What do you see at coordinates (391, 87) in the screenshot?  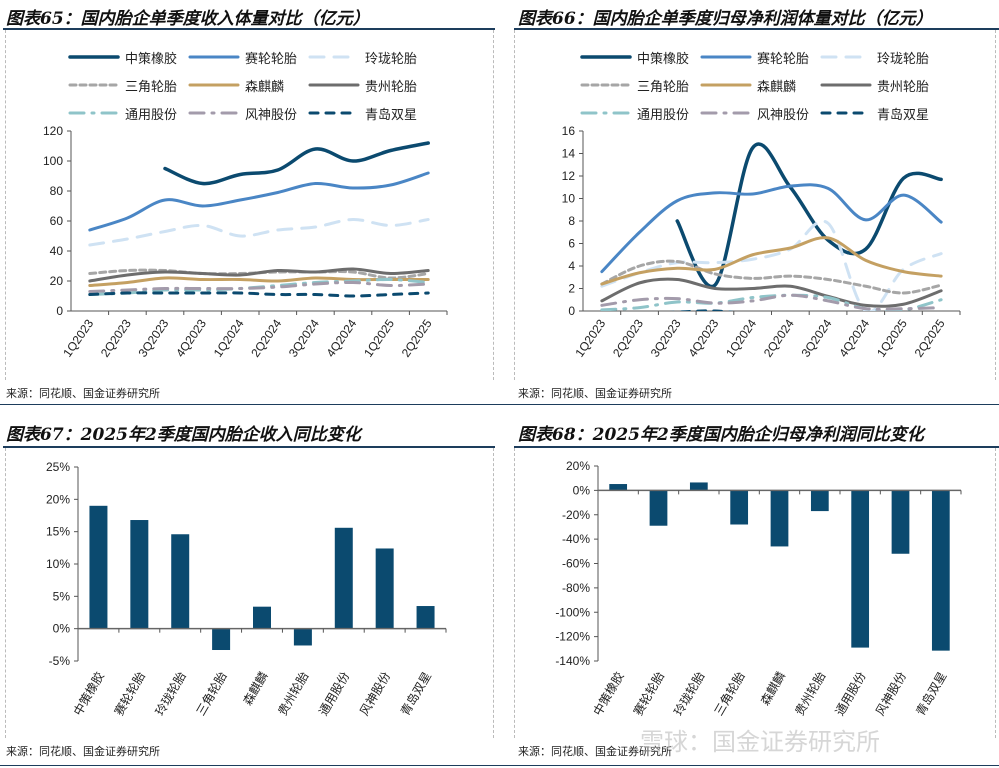 I see `legend-item: 贵州轮胎` at bounding box center [391, 87].